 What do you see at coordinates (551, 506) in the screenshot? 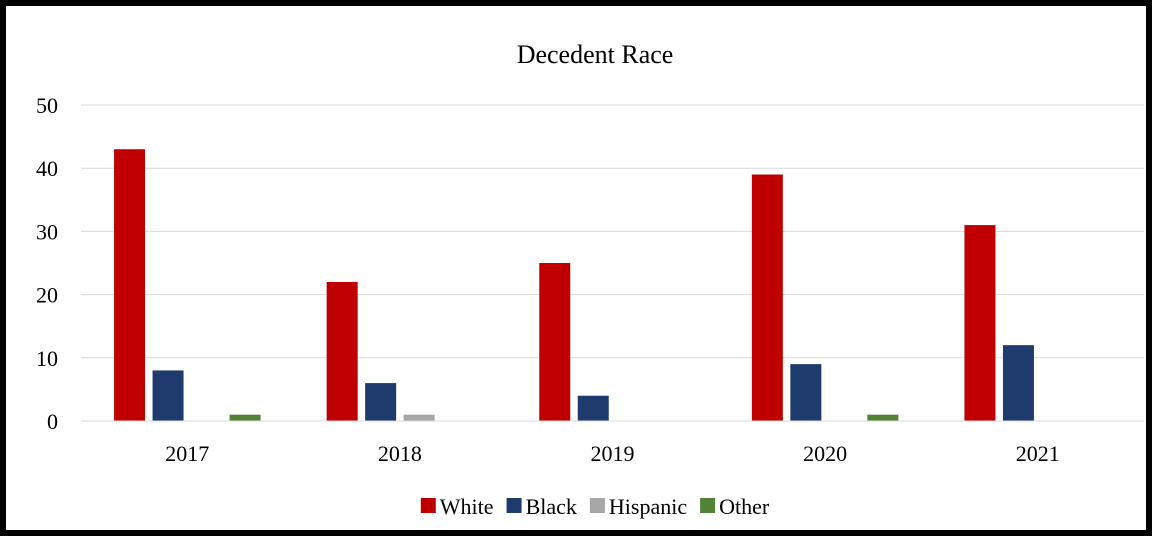
I see `legend-label-black: Black` at bounding box center [551, 506].